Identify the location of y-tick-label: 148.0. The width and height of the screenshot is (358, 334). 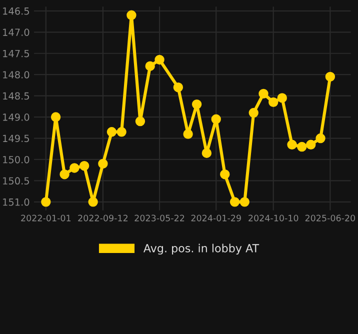
(16, 74).